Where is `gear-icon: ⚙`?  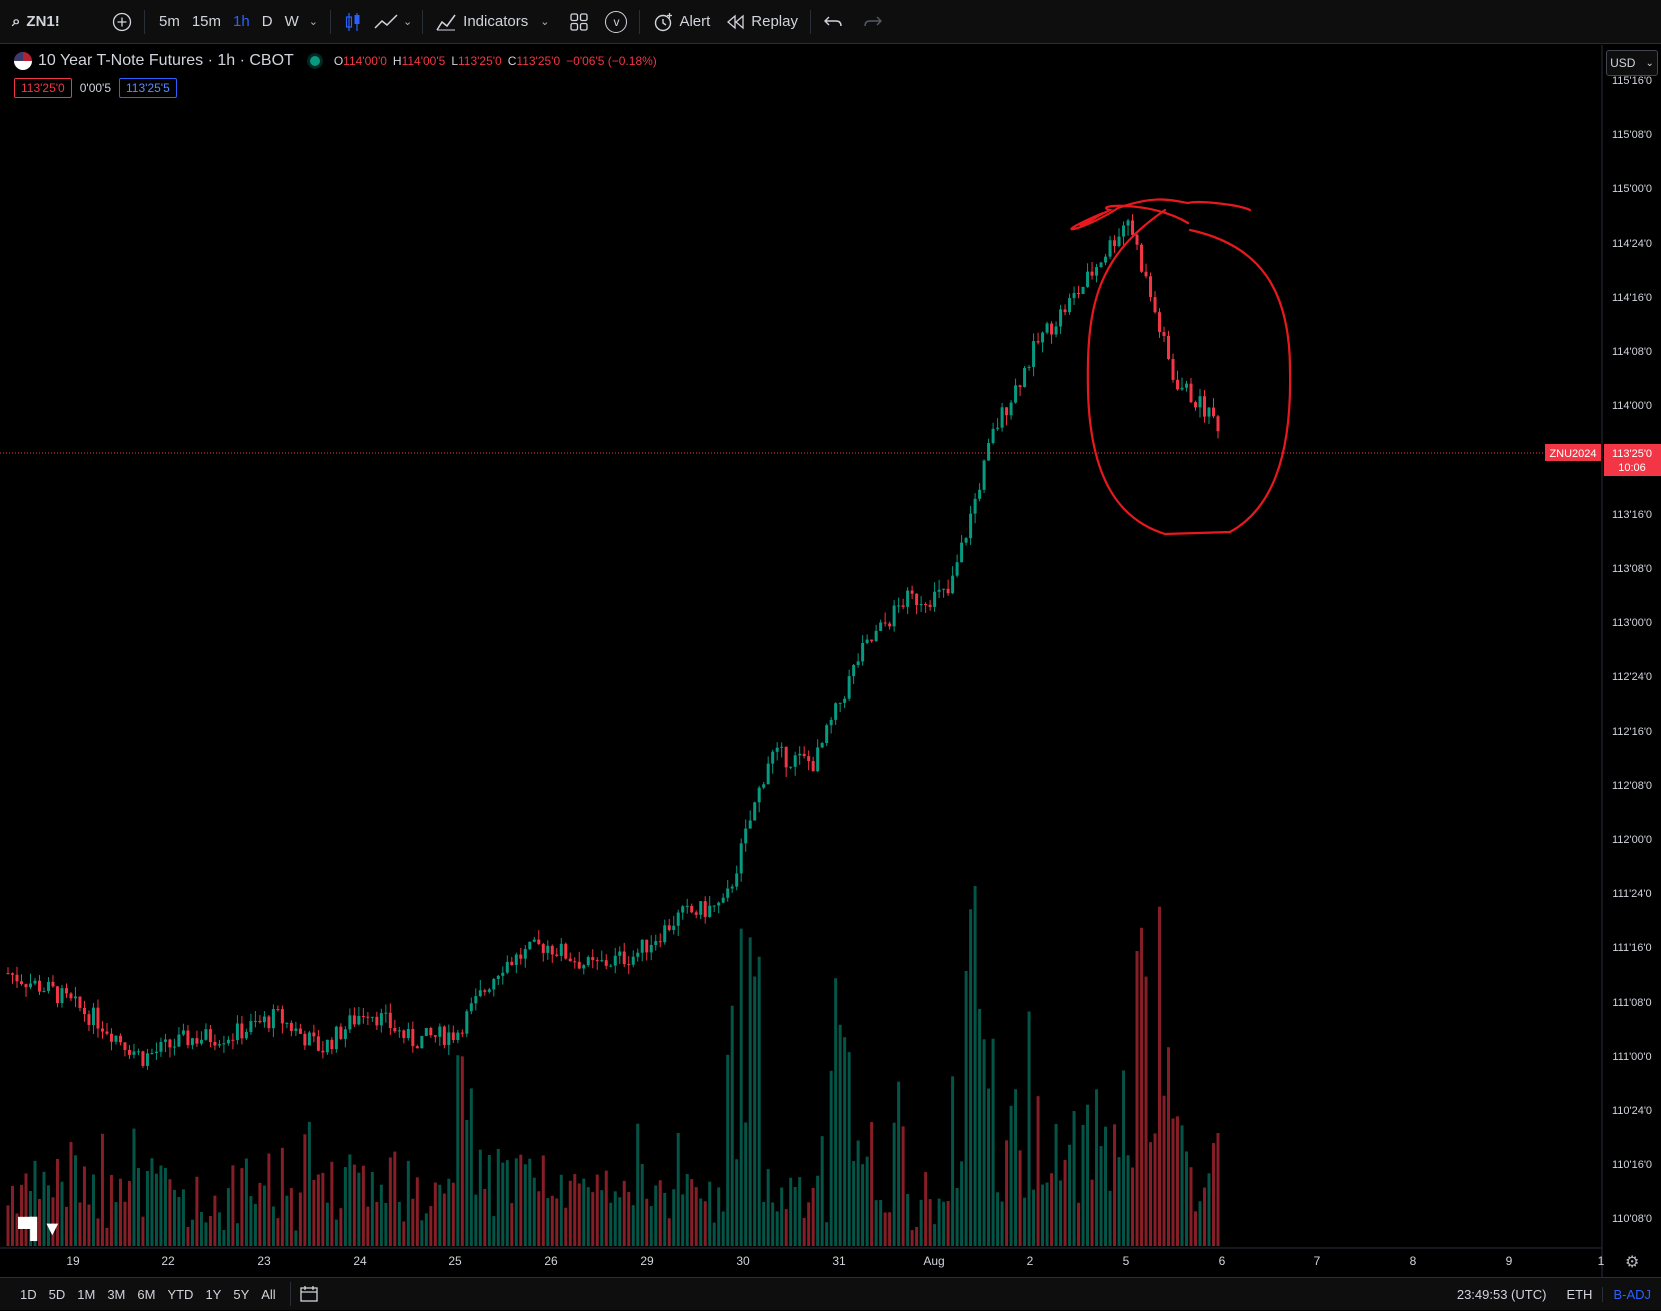
gear-icon: ⚙ is located at coordinates (1632, 1262).